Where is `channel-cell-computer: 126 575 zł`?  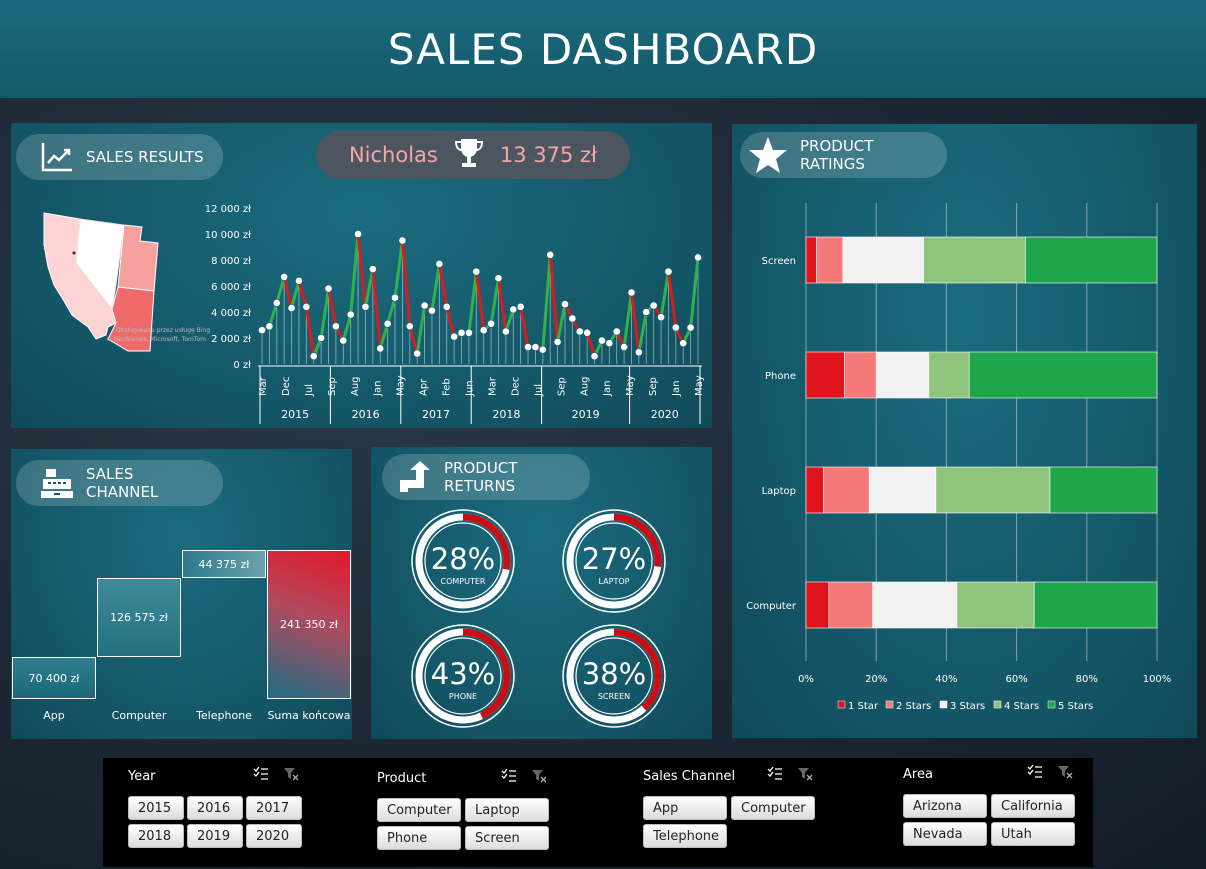 channel-cell-computer: 126 575 zł is located at coordinates (139, 617).